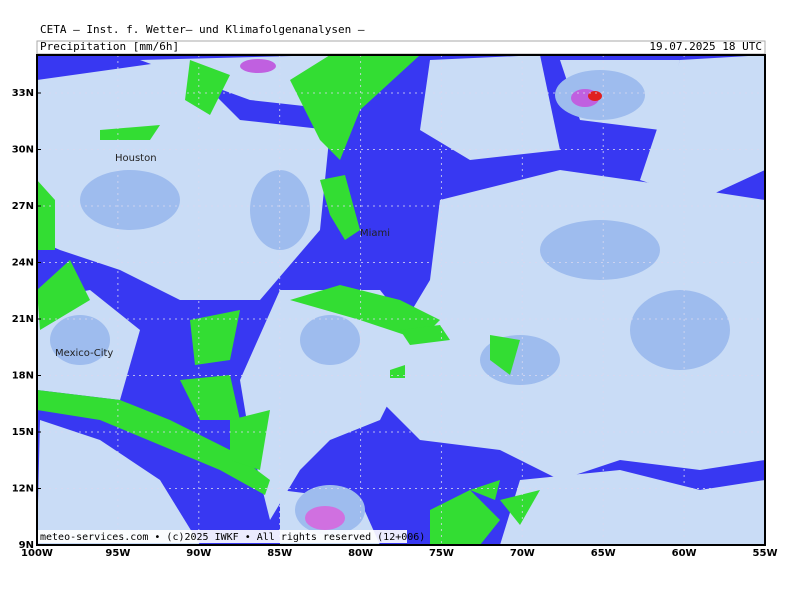 This screenshot has width=800, height=604. What do you see at coordinates (23, 93) in the screenshot?
I see `lat-label: 33N` at bounding box center [23, 93].